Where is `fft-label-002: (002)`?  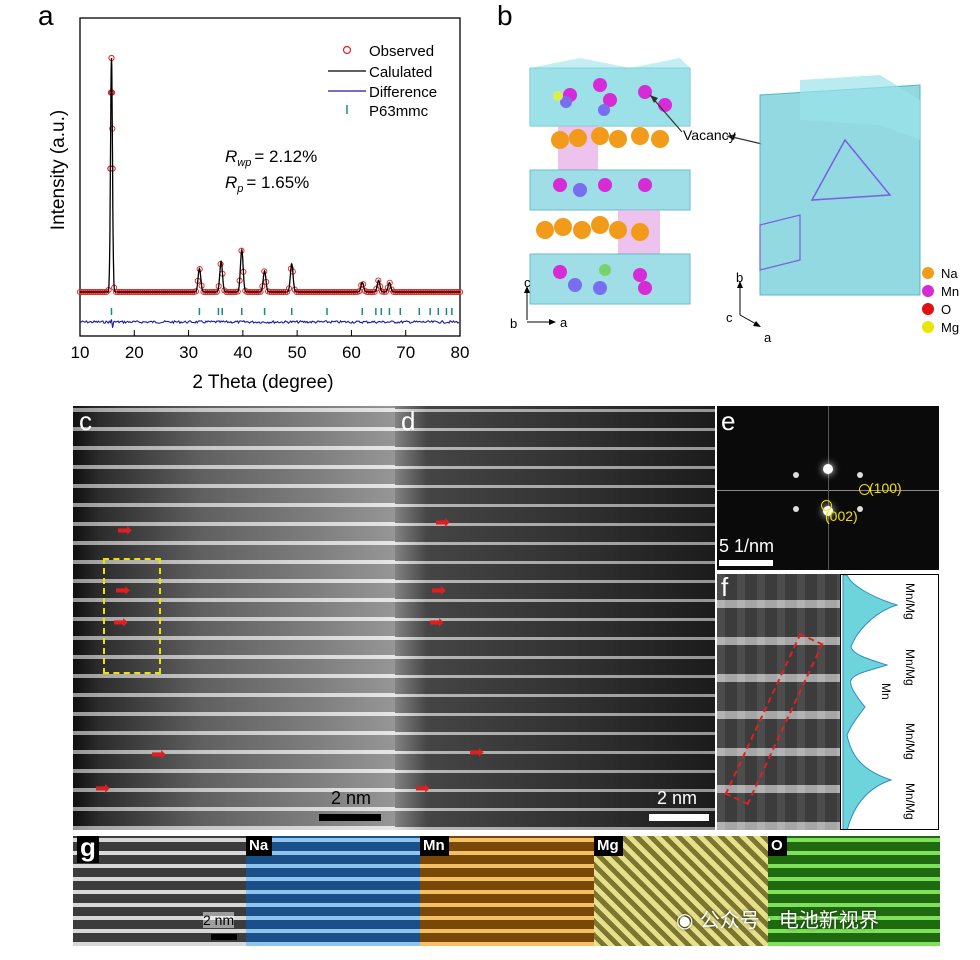
fft-label-002: (002) is located at coordinates (841, 516).